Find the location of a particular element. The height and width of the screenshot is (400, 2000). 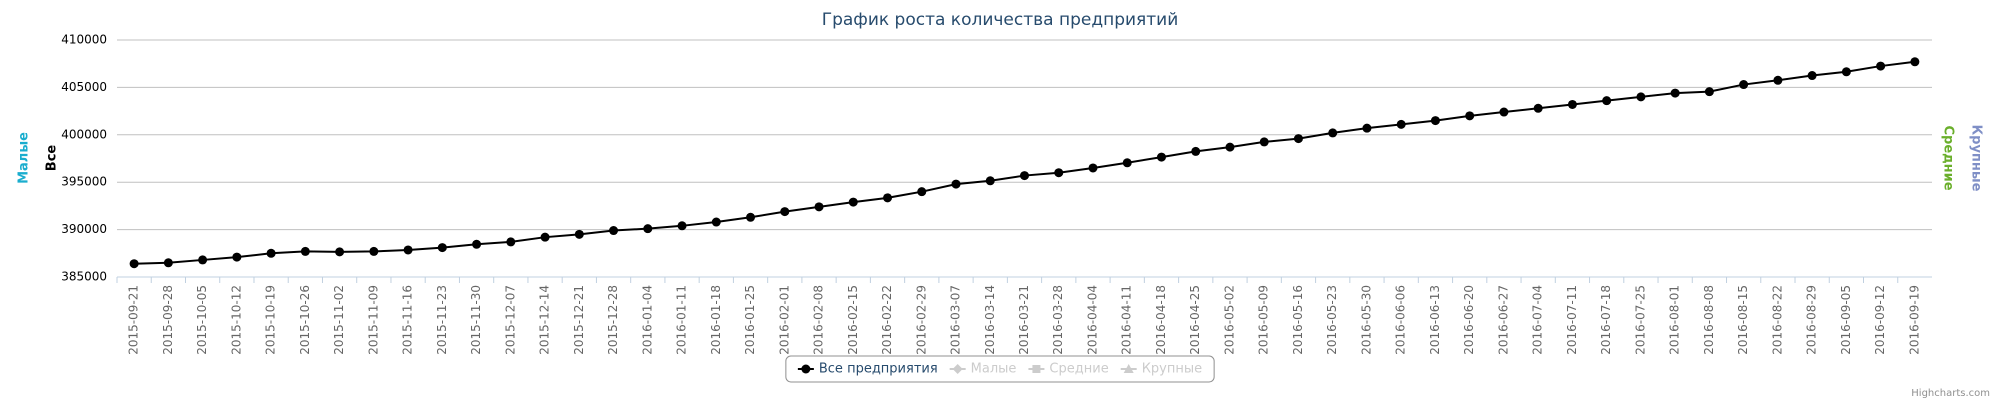

x-tick-label: 2016-04-11 is located at coordinates (1127, 320).